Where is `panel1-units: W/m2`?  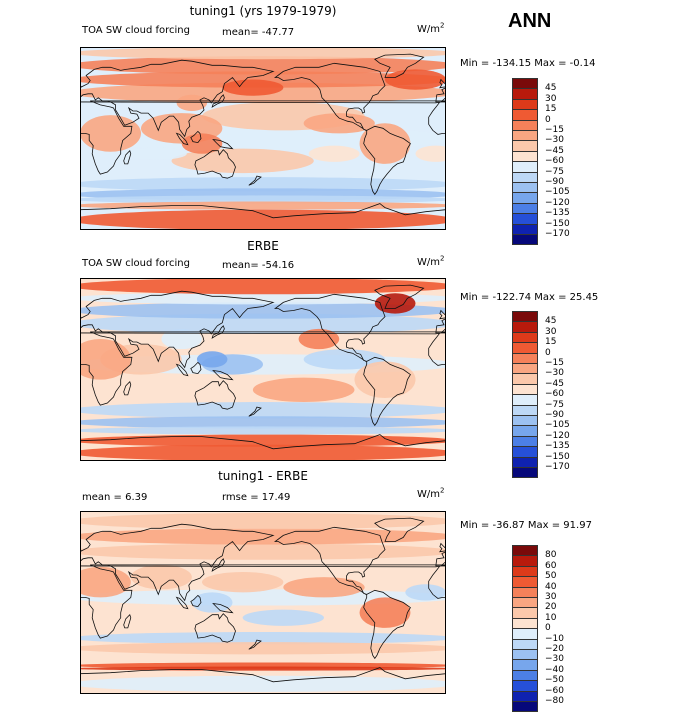
panel1-units: W/m2 is located at coordinates (431, 28).